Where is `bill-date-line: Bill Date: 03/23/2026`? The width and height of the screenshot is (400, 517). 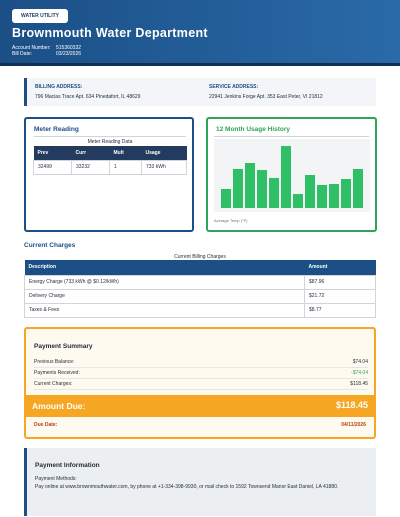 bill-date-line: Bill Date: 03/23/2026 is located at coordinates (46, 54).